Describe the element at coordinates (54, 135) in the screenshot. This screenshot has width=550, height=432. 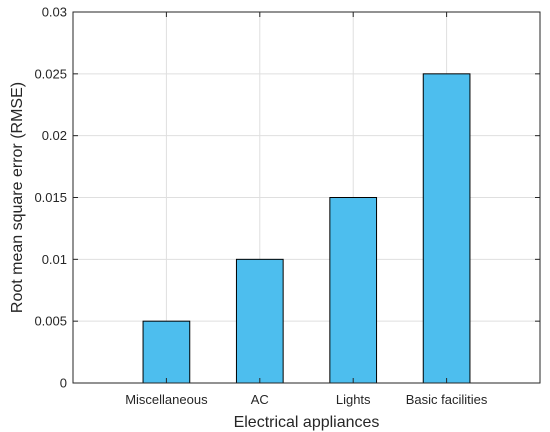
I see `y-tick-label: 0.02` at that location.